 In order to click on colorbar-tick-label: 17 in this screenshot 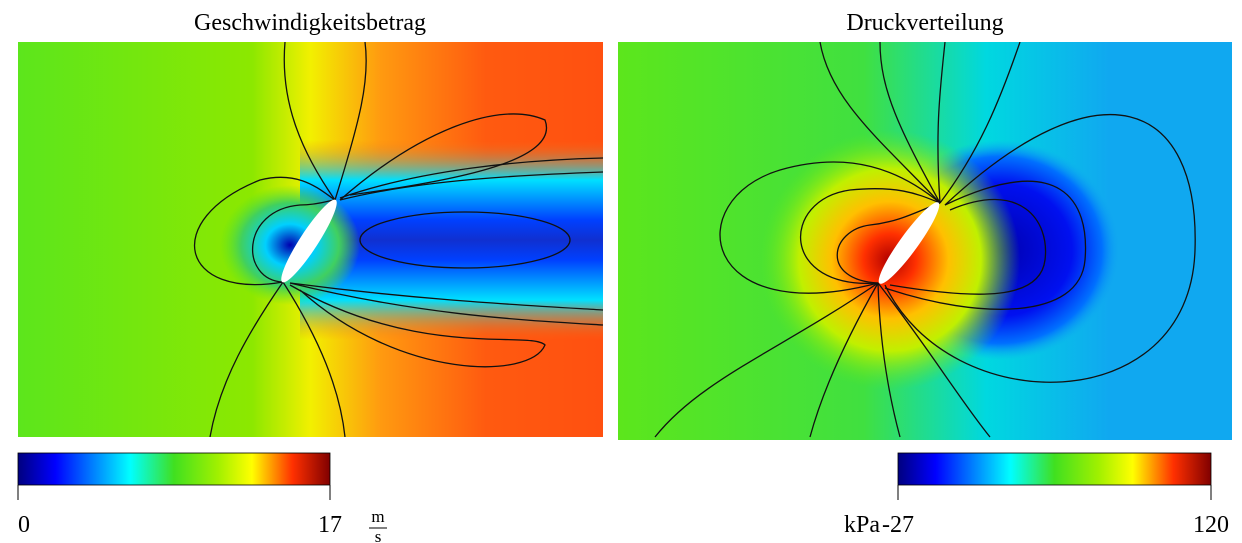, I will do `click(330, 525)`.